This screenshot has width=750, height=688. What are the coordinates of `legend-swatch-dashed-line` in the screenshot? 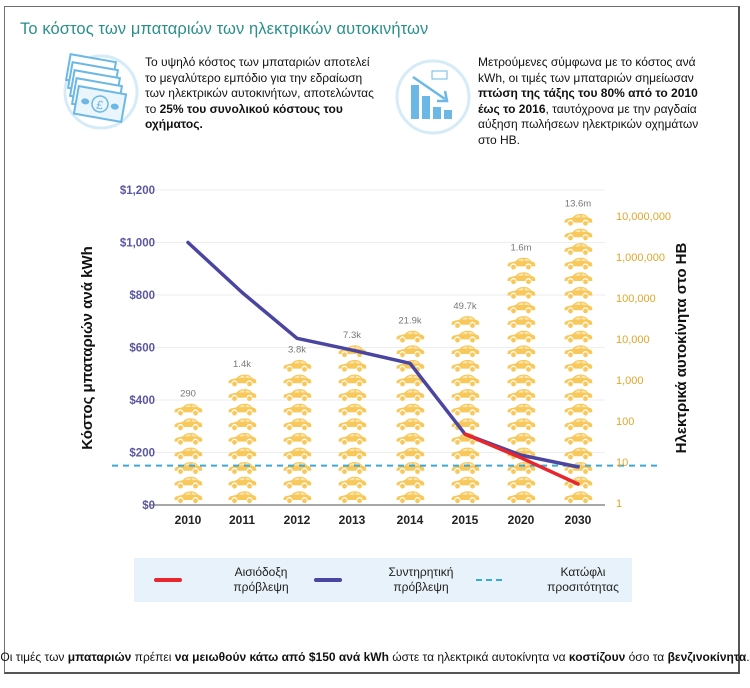 It's located at (489, 580).